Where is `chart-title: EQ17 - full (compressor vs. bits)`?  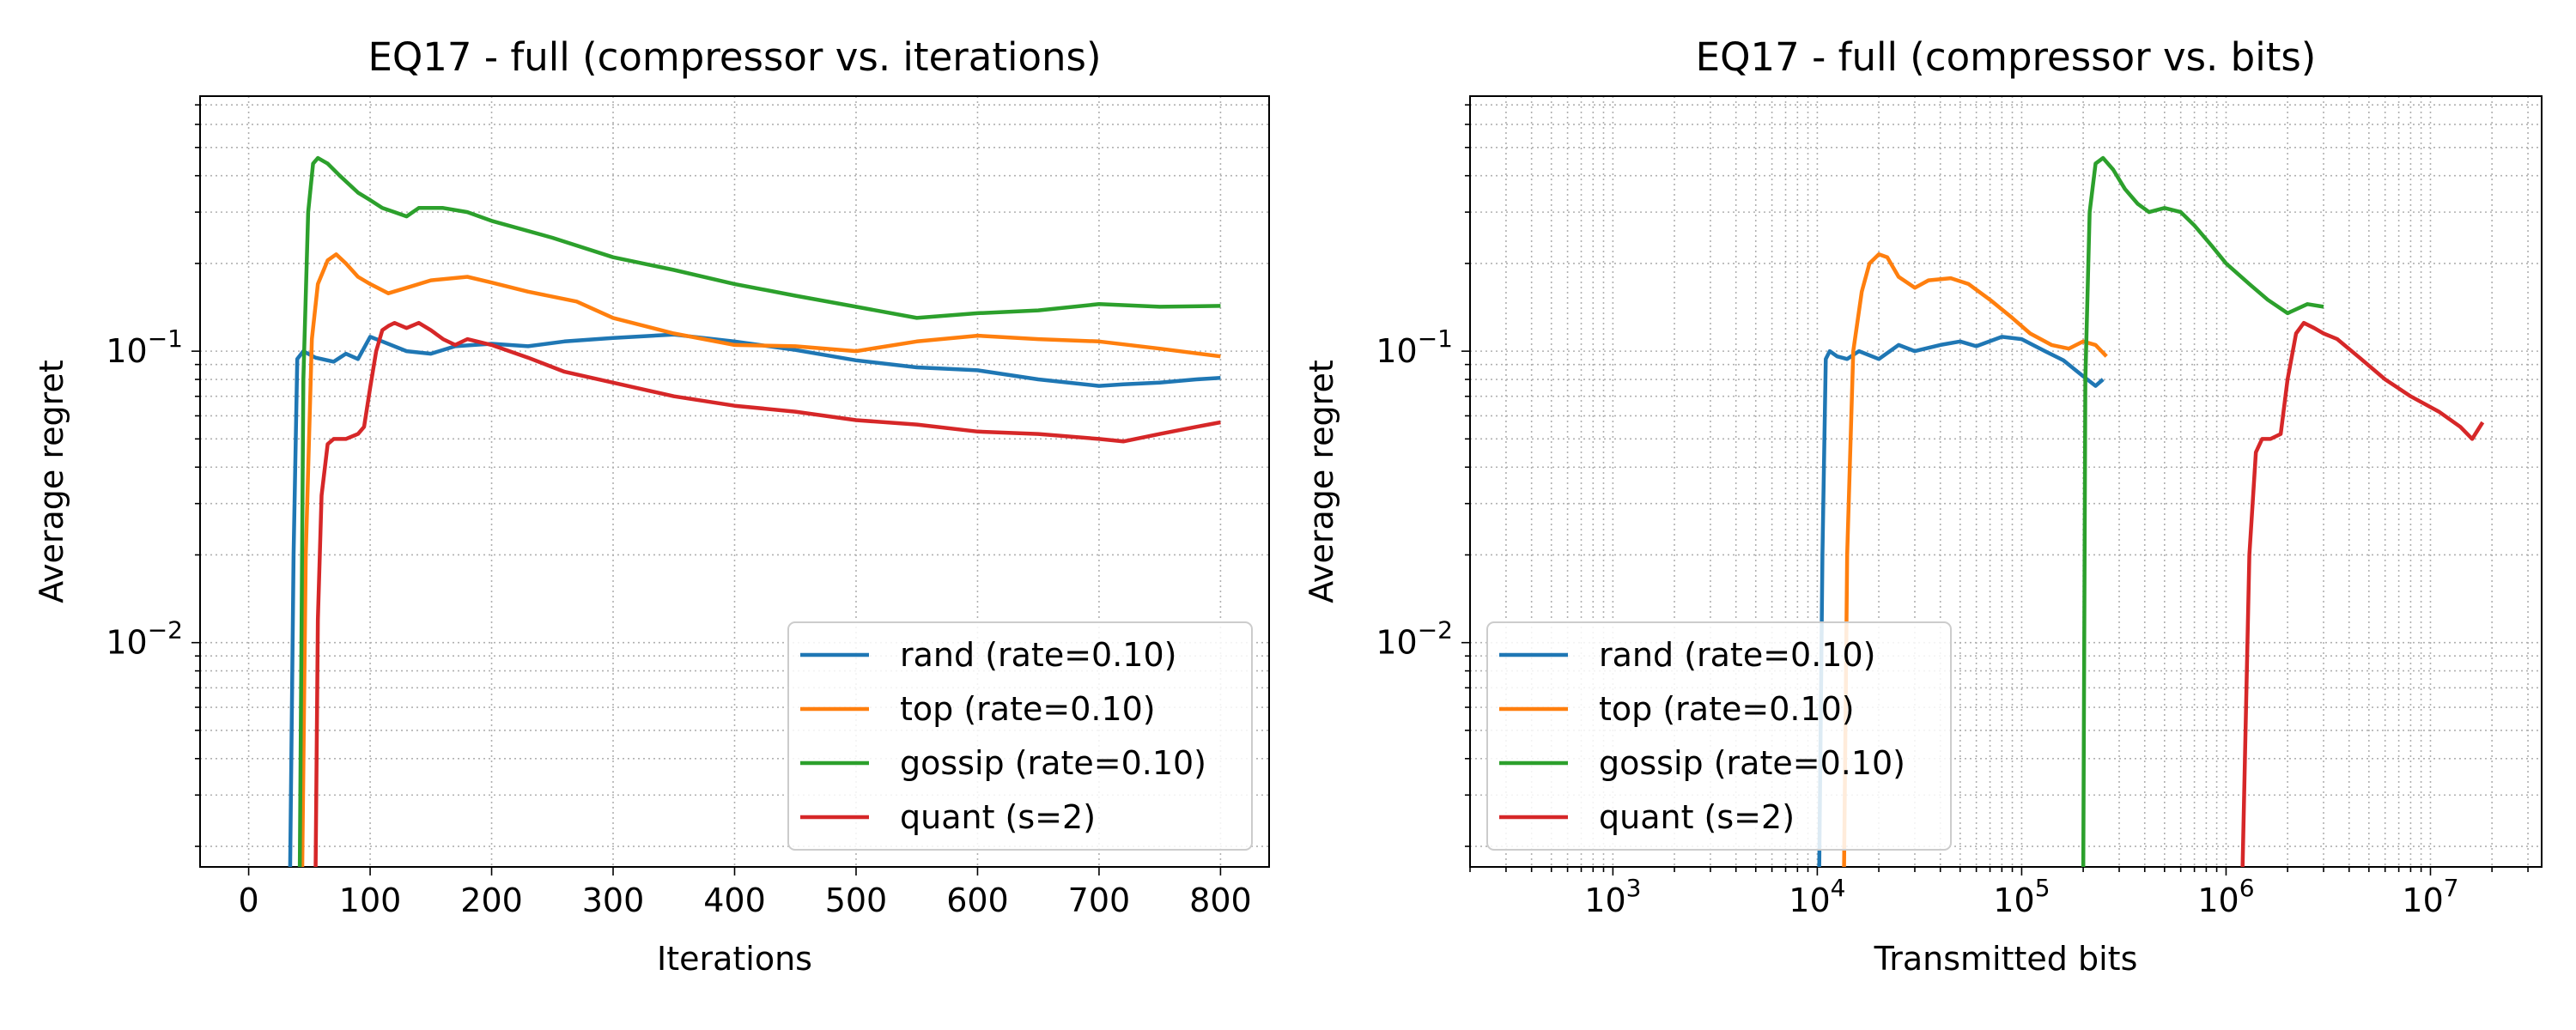 chart-title: EQ17 - full (compressor vs. bits) is located at coordinates (2006, 57).